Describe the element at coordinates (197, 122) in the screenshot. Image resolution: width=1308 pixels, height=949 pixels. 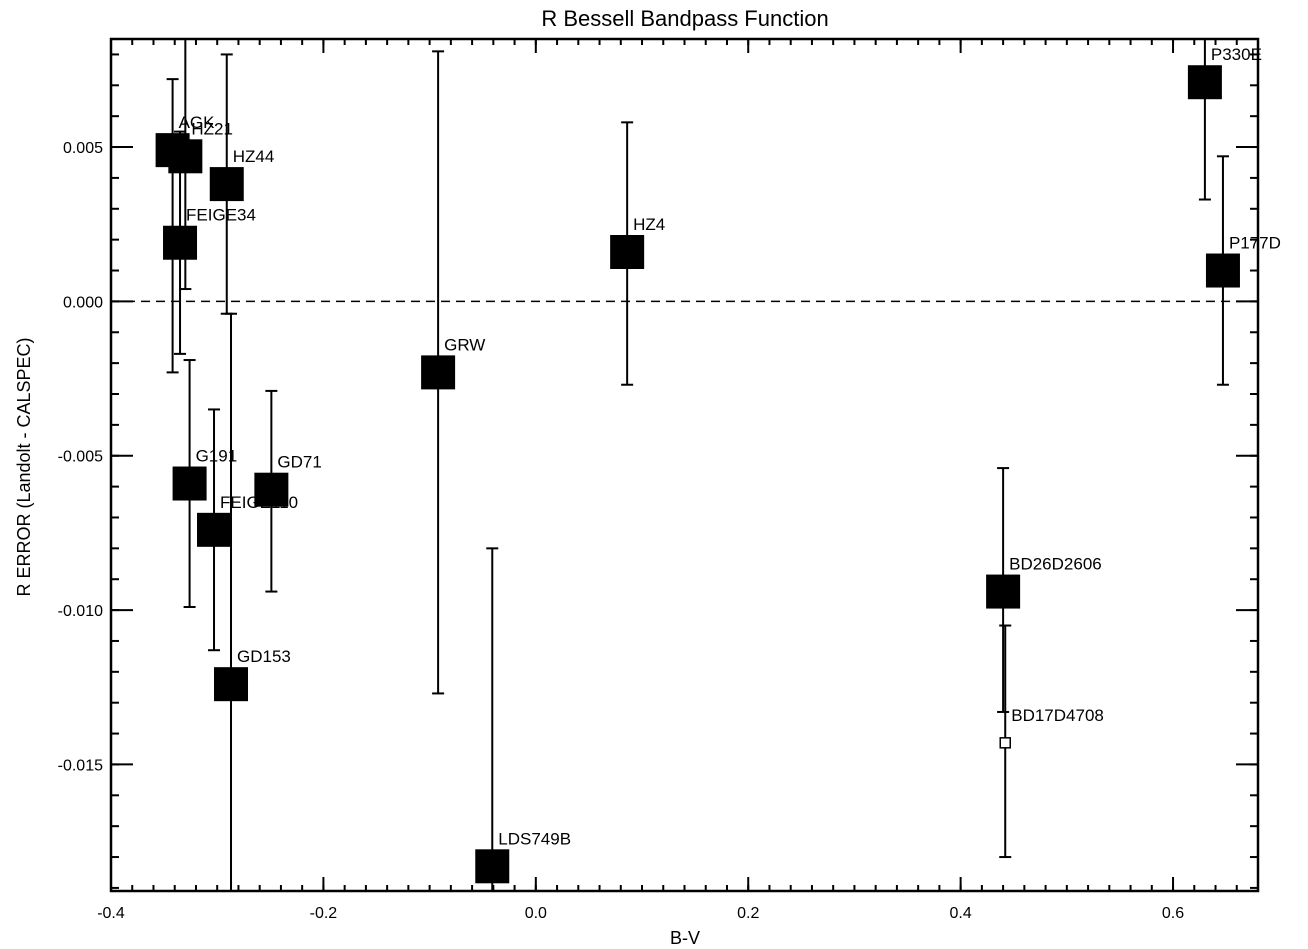
I see `data-point-label: AGK` at that location.